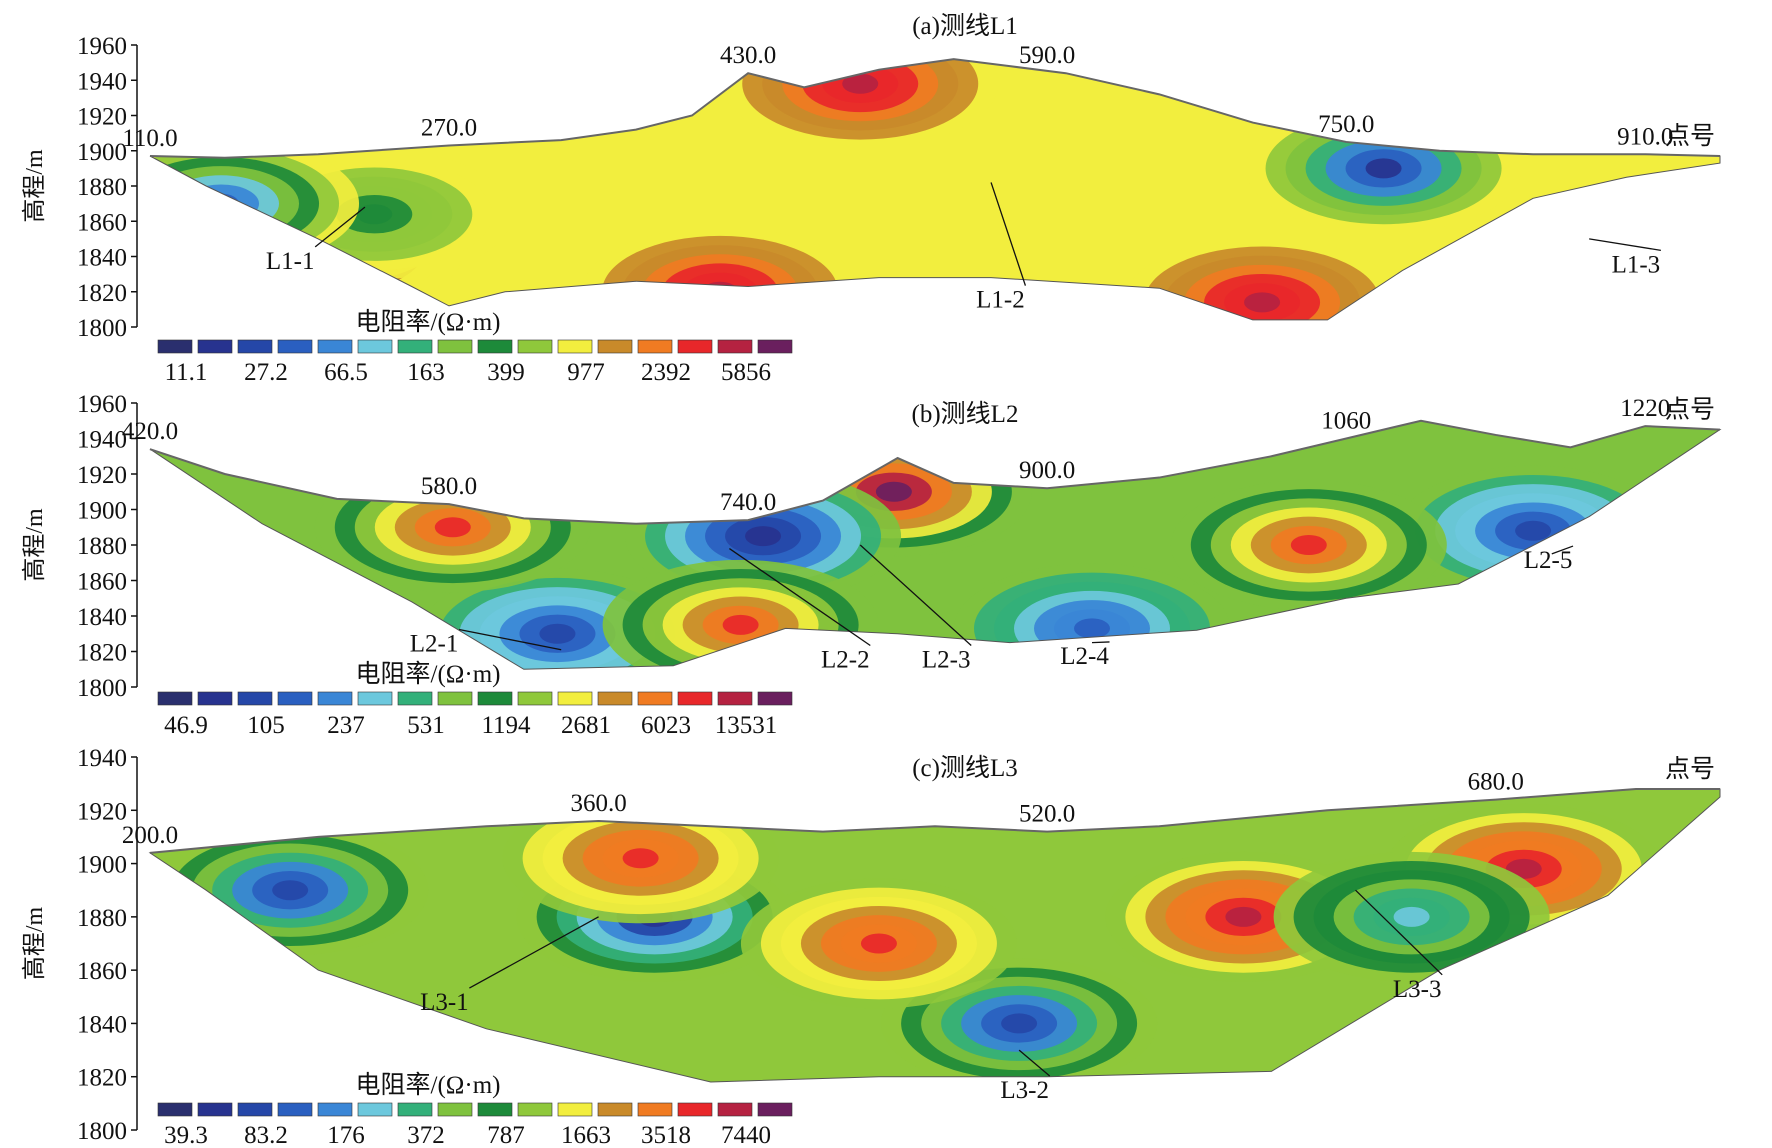  I want to click on anomaly-annotation: L2-3, so click(915, 608).